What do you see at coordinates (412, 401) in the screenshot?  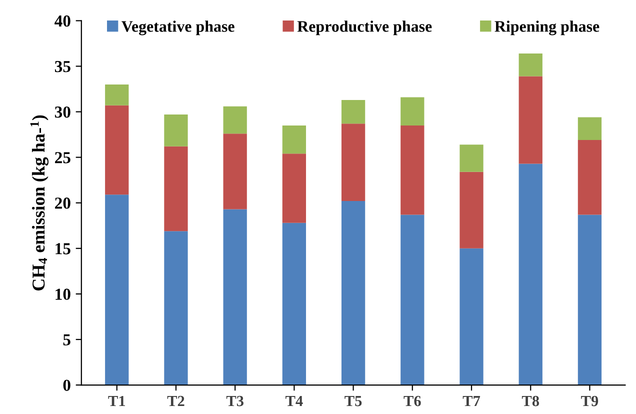 I see `x-tick-label: T6` at bounding box center [412, 401].